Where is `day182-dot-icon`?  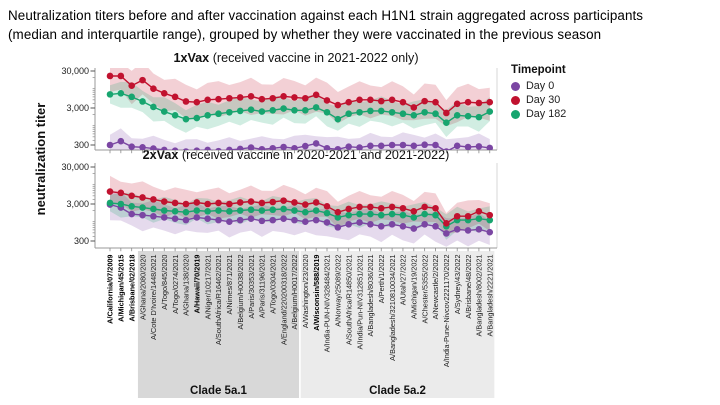 day182-dot-icon is located at coordinates (515, 114).